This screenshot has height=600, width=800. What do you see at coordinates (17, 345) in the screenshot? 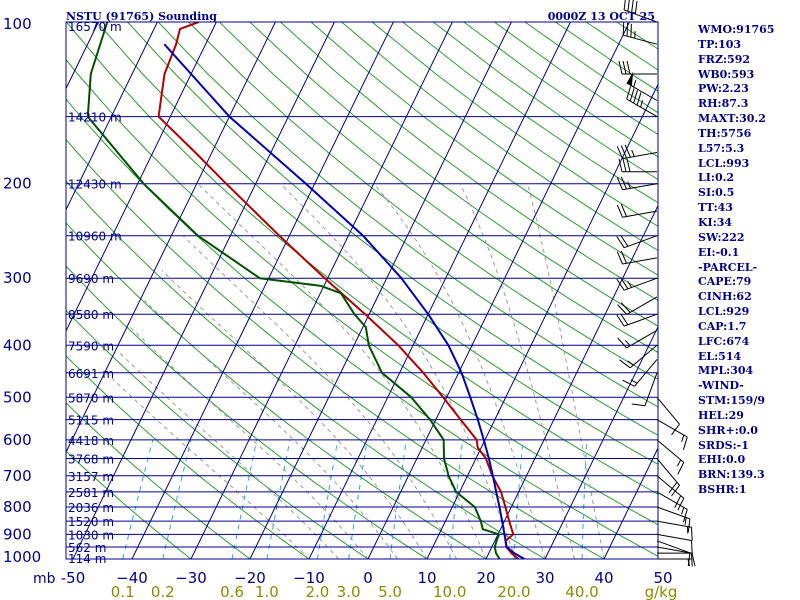
I see `pressure-label: 400` at bounding box center [17, 345].